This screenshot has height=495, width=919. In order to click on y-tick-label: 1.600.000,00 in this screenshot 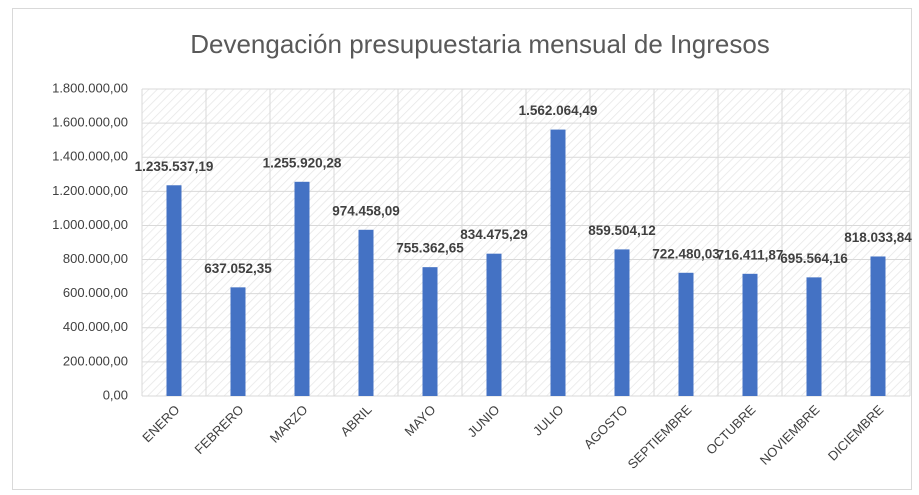, I will do `click(90, 122)`.